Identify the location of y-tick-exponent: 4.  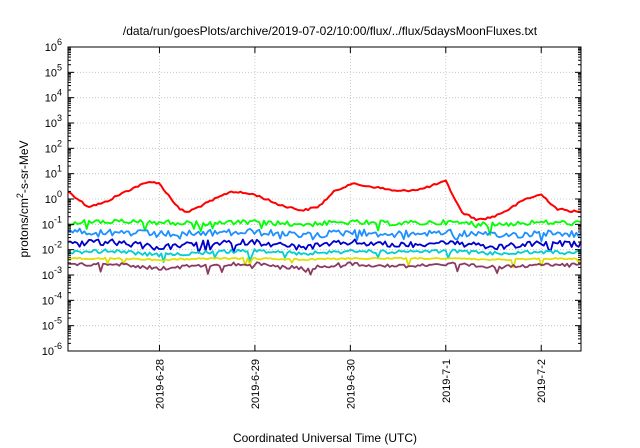
(59, 93).